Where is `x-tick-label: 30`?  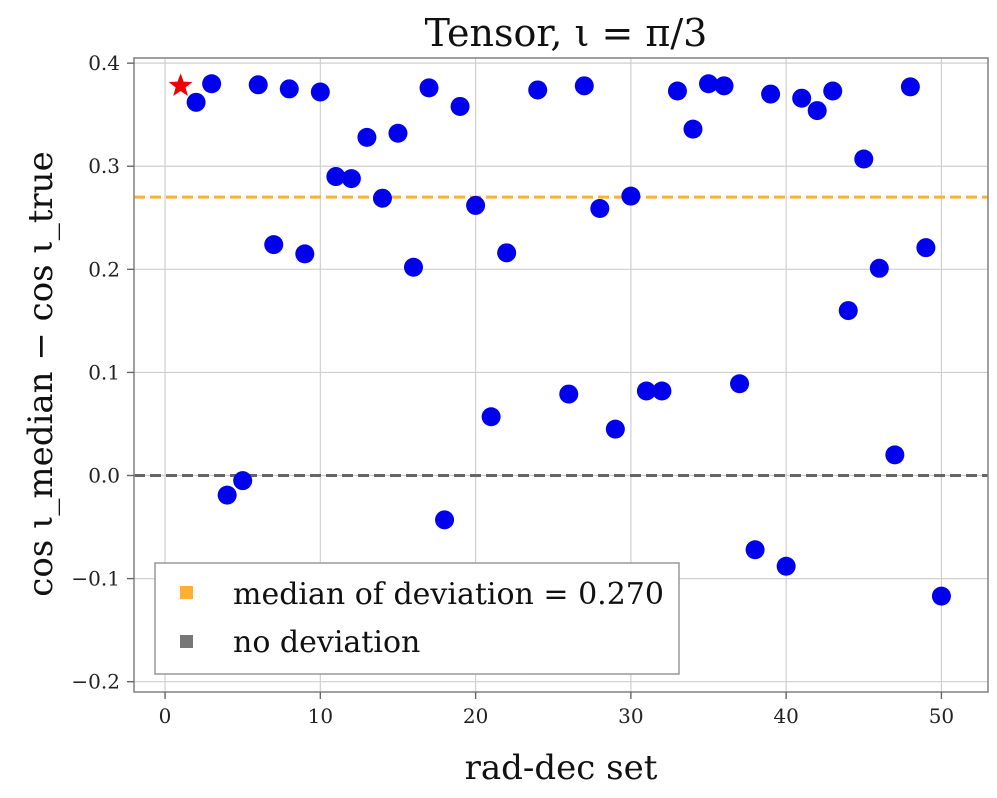 x-tick-label: 30 is located at coordinates (630, 716).